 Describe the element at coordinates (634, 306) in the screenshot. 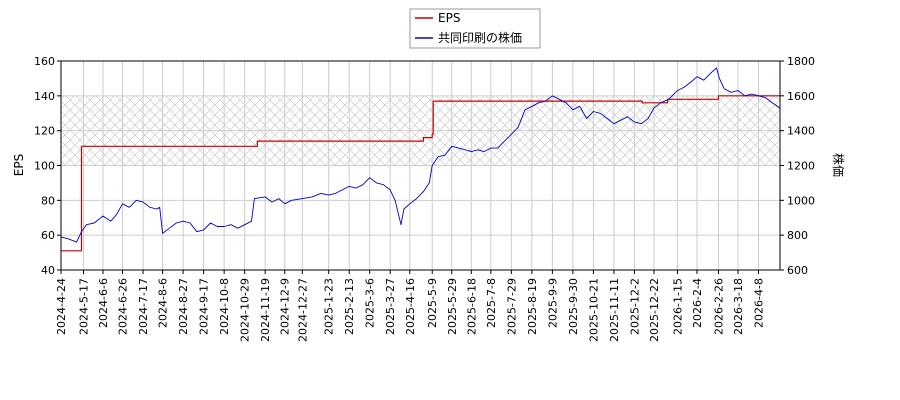

I see `x-tick-label: 2025-12-2` at that location.